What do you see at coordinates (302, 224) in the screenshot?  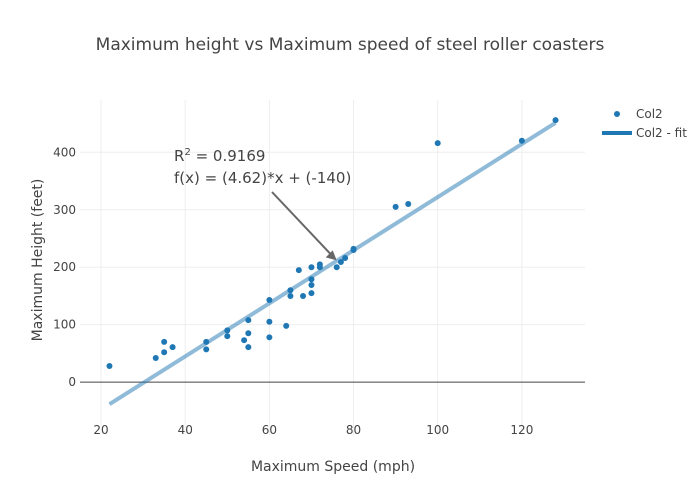 I see `annotation-arrow` at bounding box center [302, 224].